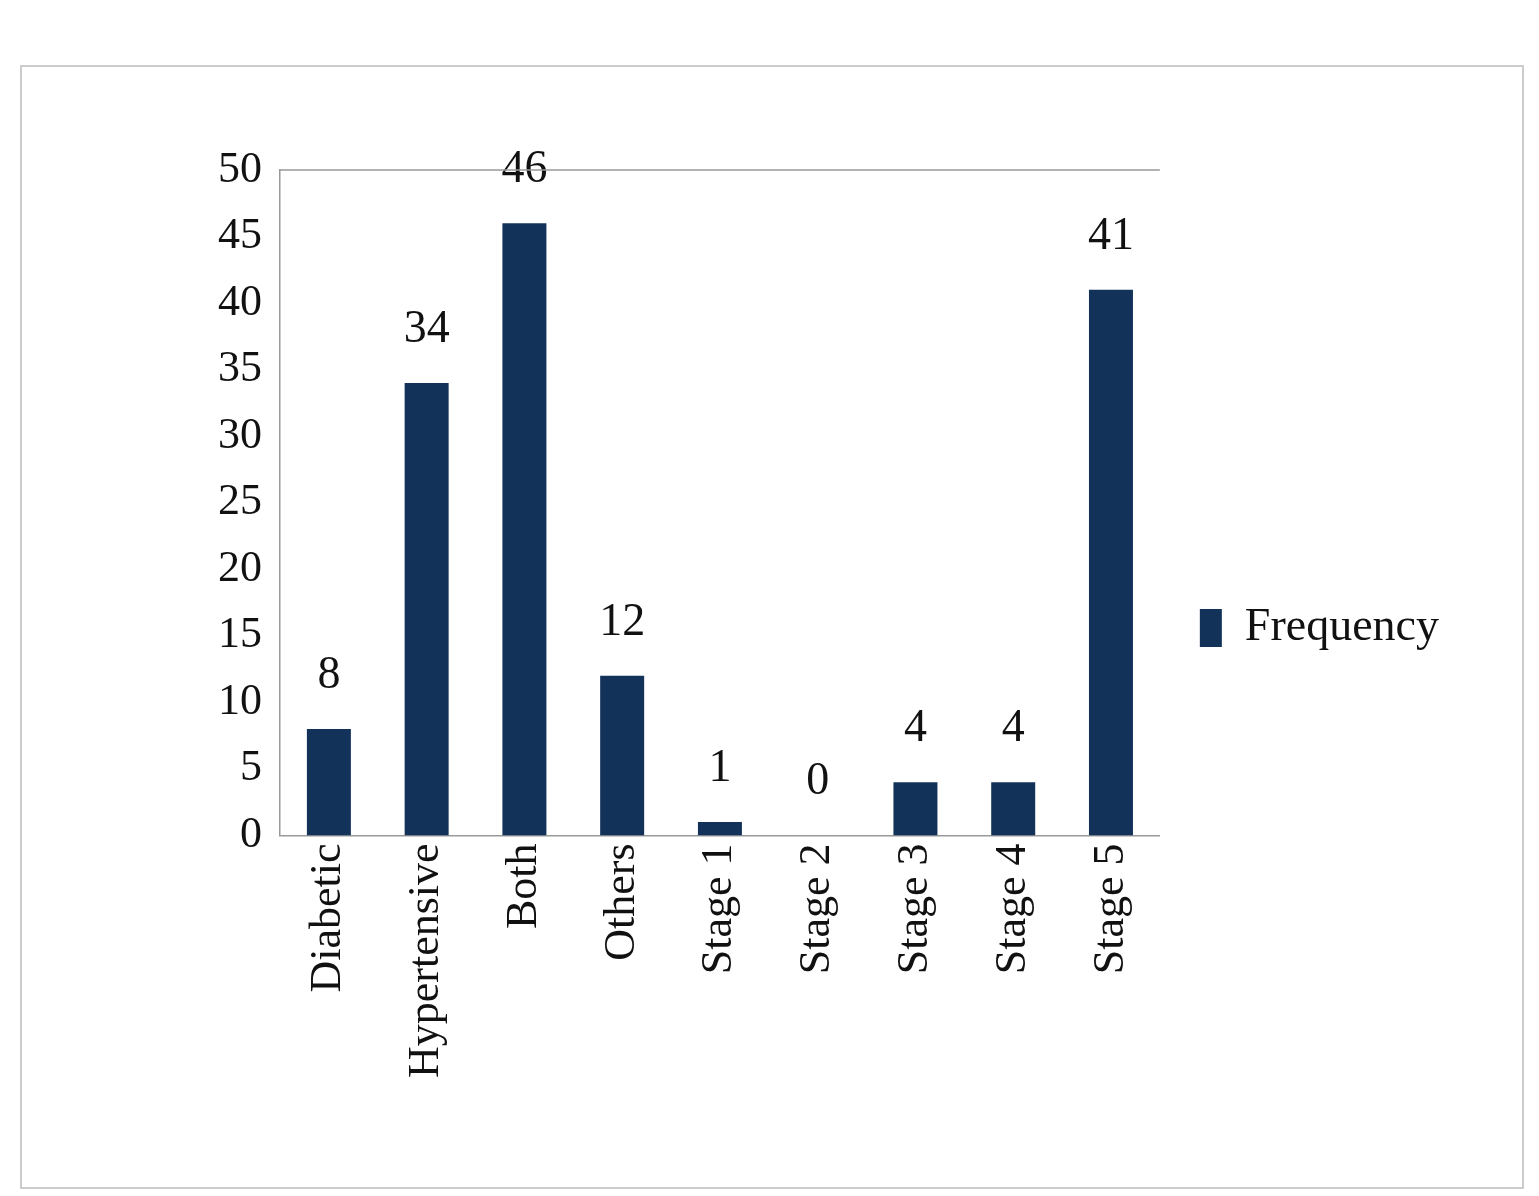  Describe the element at coordinates (1341, 625) in the screenshot. I see `legend-label: Frequency` at that location.